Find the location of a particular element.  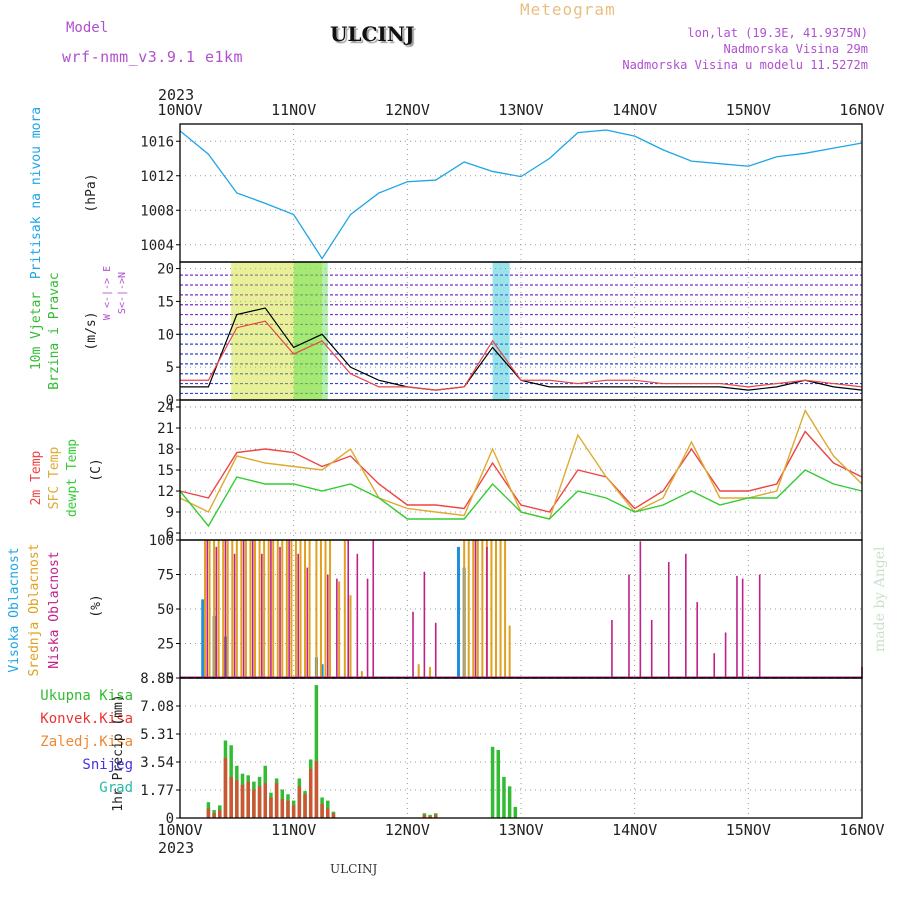

y-tick-label: 25 is located at coordinates (165, 645).